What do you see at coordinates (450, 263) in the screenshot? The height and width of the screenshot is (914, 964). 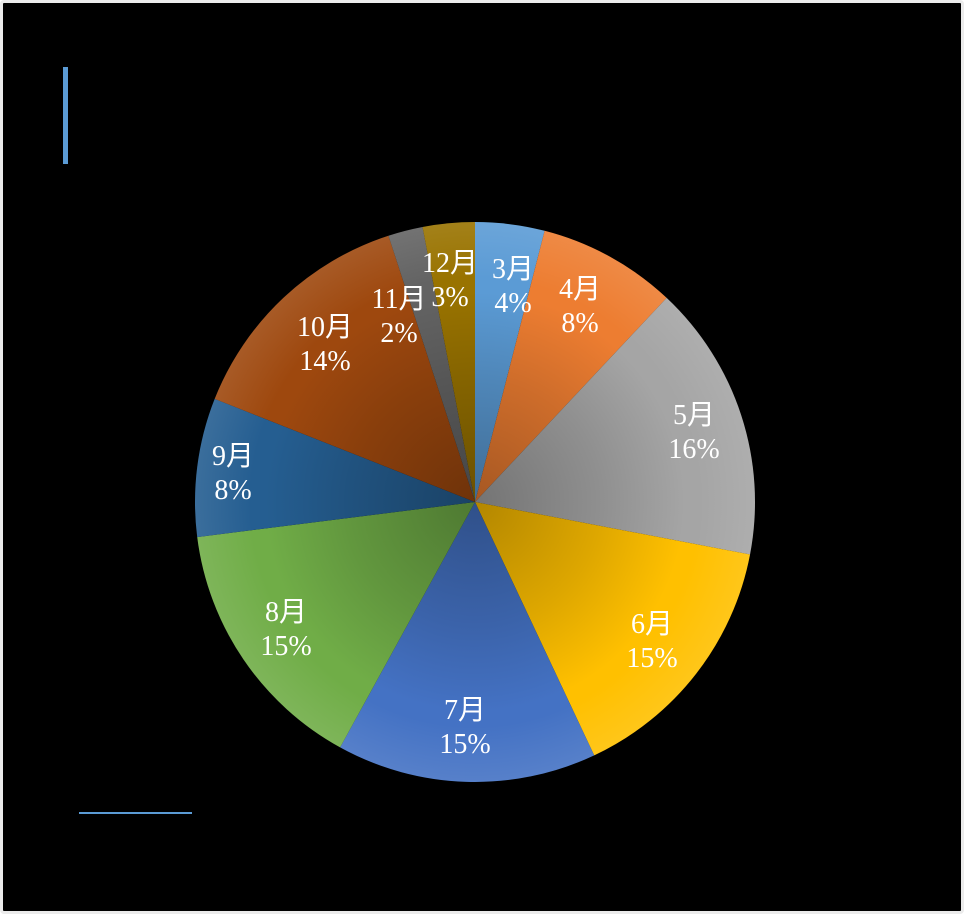 I see `data-label-category-10: 12月` at bounding box center [450, 263].